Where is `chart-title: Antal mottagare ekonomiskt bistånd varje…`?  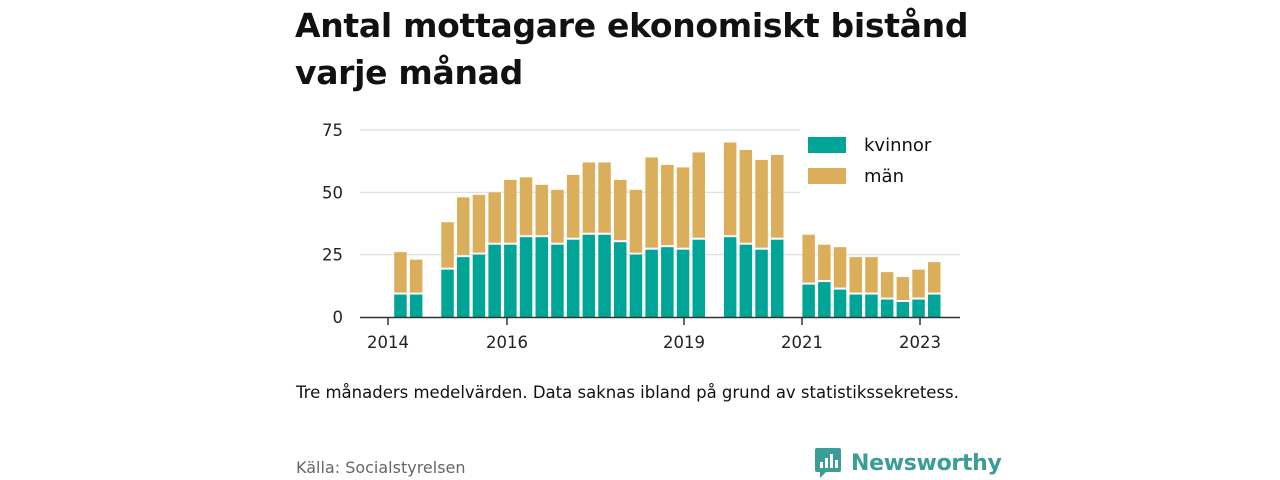
chart-title: Antal mottagare ekonomiskt bistånd varje… is located at coordinates (632, 49).